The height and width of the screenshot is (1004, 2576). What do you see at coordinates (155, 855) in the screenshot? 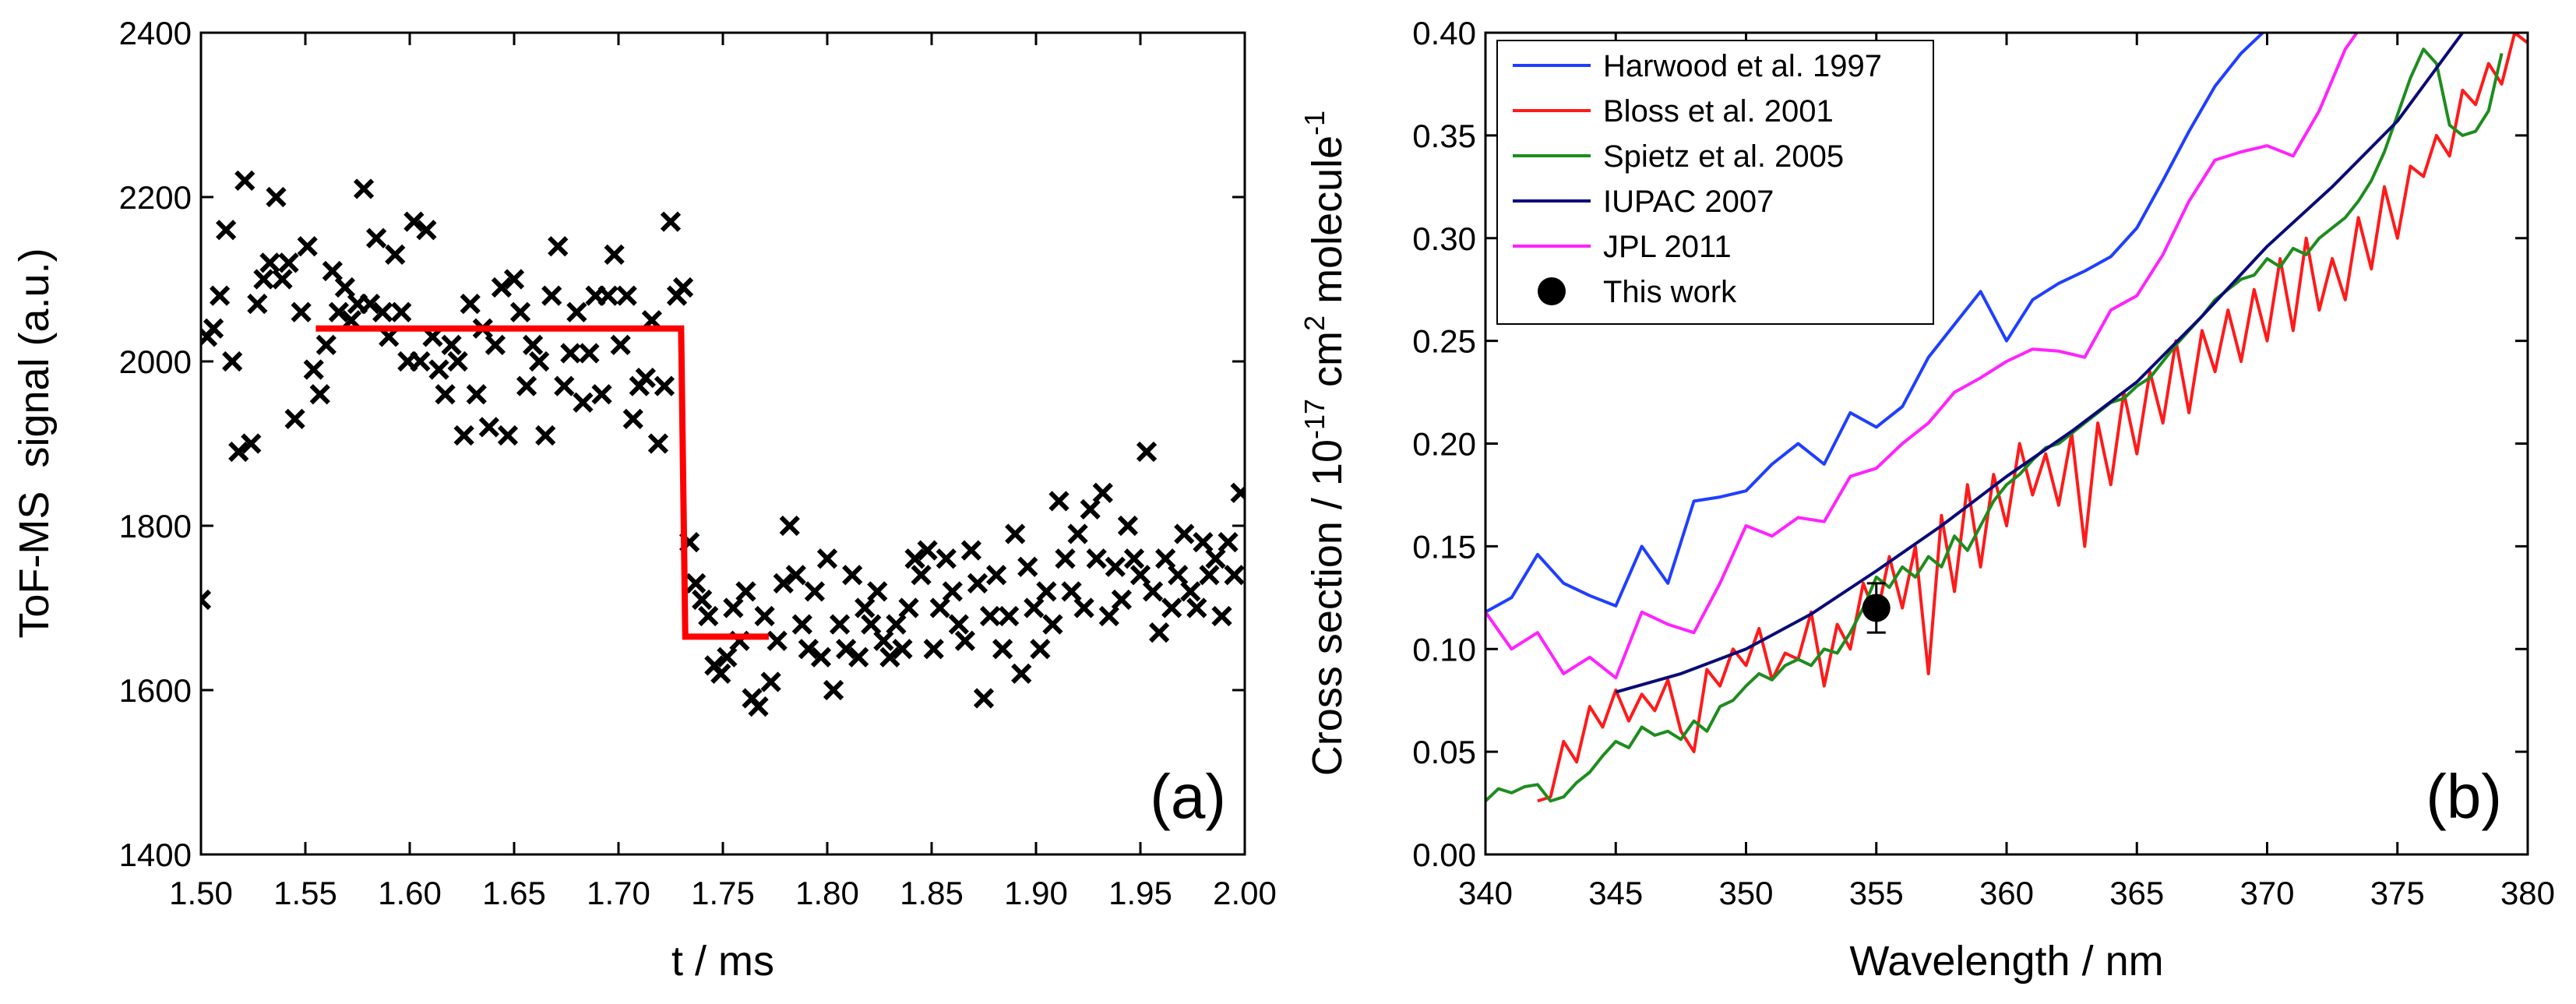
I see `panel-a-y-tick-label: 1400` at bounding box center [155, 855].